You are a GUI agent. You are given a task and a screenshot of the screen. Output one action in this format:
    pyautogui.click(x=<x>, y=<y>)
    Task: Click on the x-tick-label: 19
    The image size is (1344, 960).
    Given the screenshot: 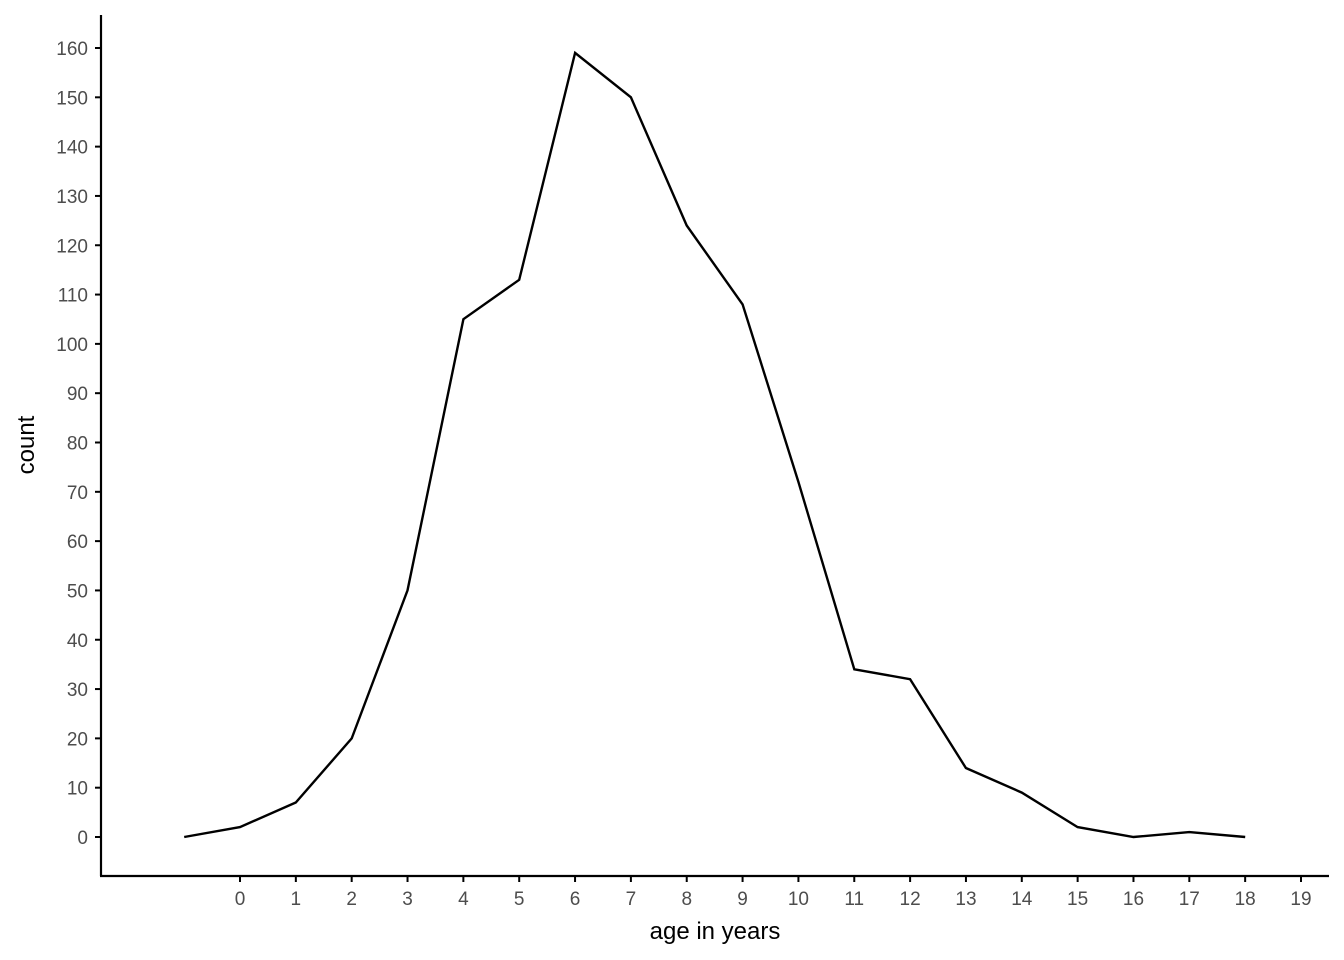 What is the action you would take?
    pyautogui.click(x=1300, y=899)
    